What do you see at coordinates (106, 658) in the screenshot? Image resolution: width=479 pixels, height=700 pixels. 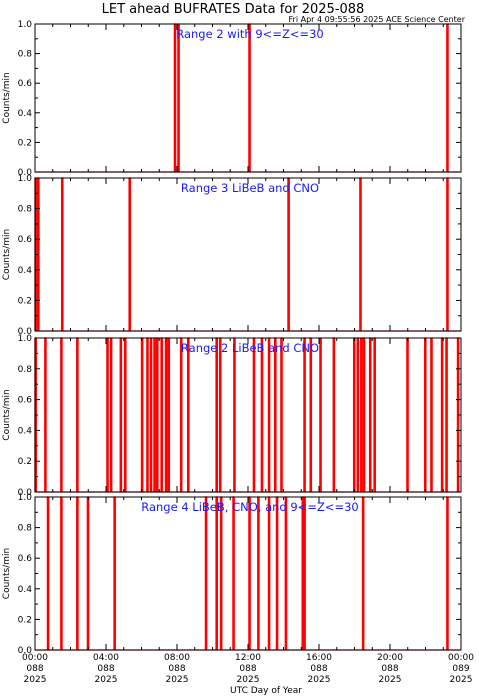 I see `x-tick-label: 04:00` at bounding box center [106, 658].